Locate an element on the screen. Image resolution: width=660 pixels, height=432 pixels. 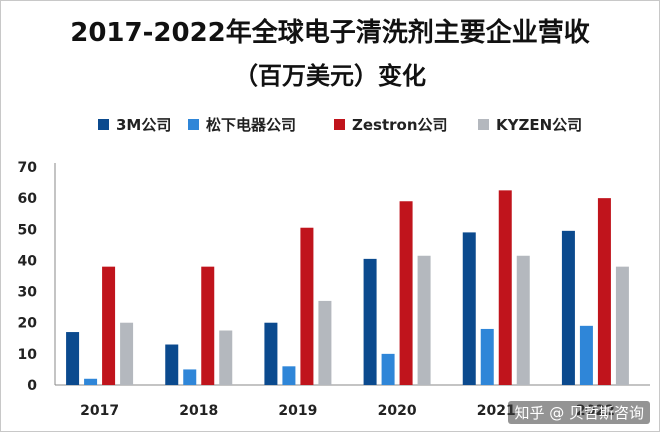
x-tick-label: 2021 is located at coordinates (496, 411).